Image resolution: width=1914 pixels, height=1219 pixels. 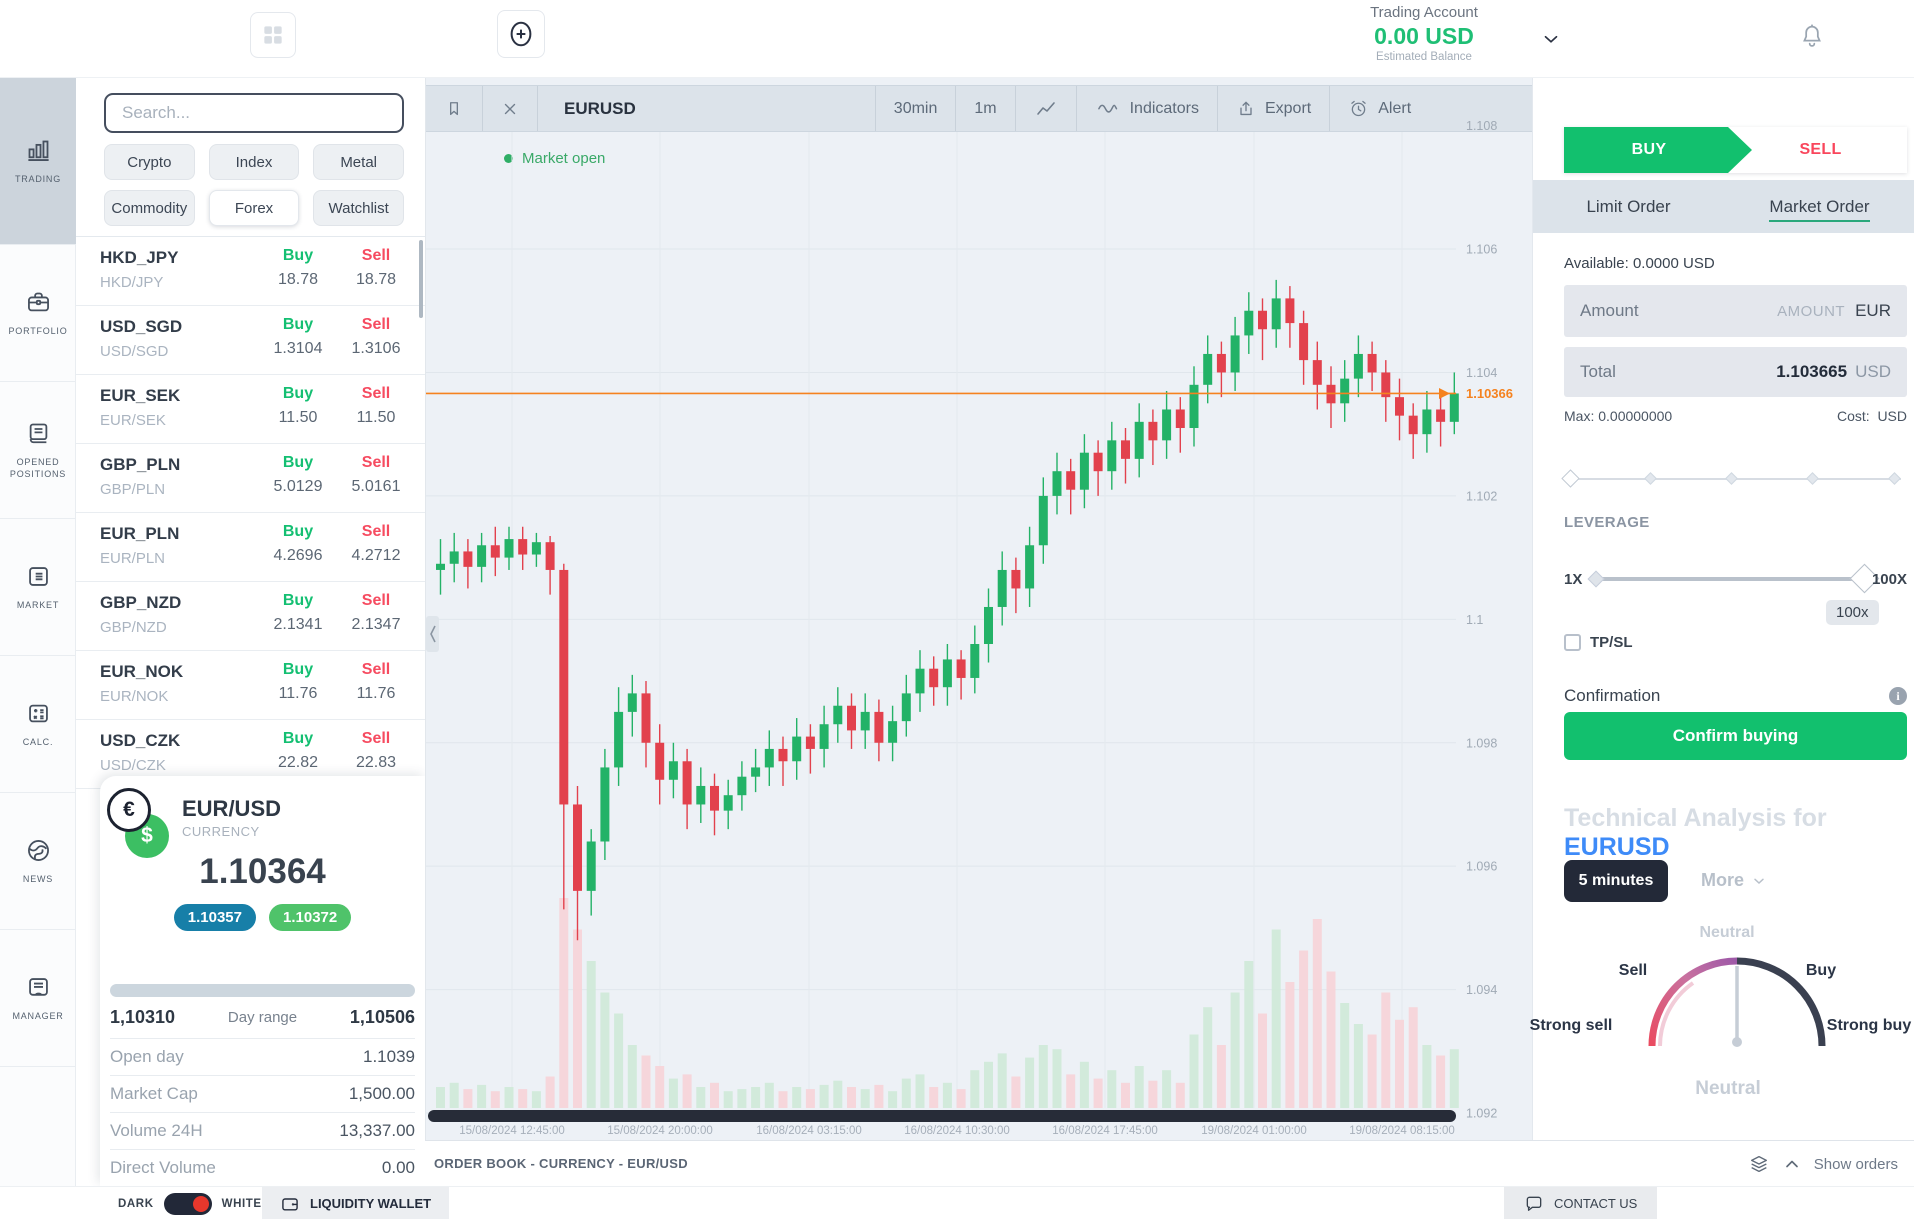 I want to click on pair-buy-button: Buy 22.82, so click(x=298, y=751).